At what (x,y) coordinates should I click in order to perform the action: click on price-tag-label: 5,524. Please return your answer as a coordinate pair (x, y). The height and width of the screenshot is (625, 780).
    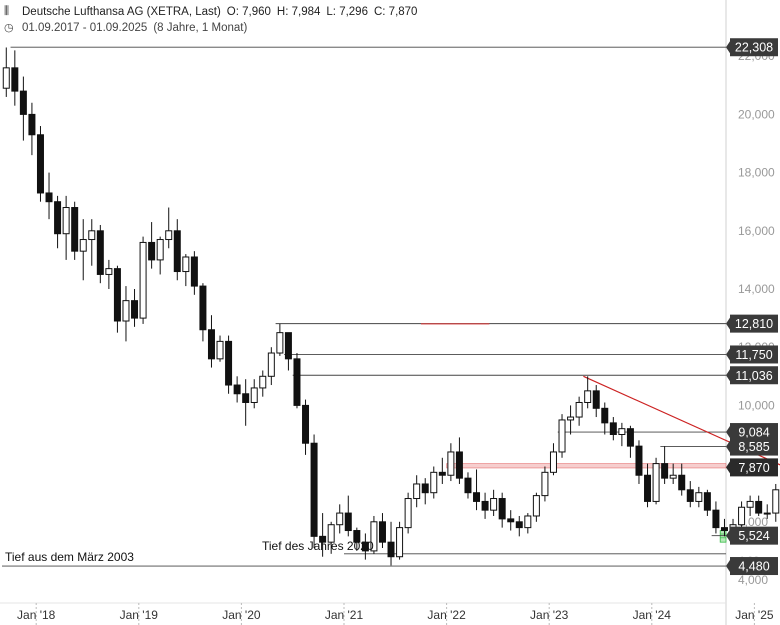
    Looking at the image, I should click on (753, 536).